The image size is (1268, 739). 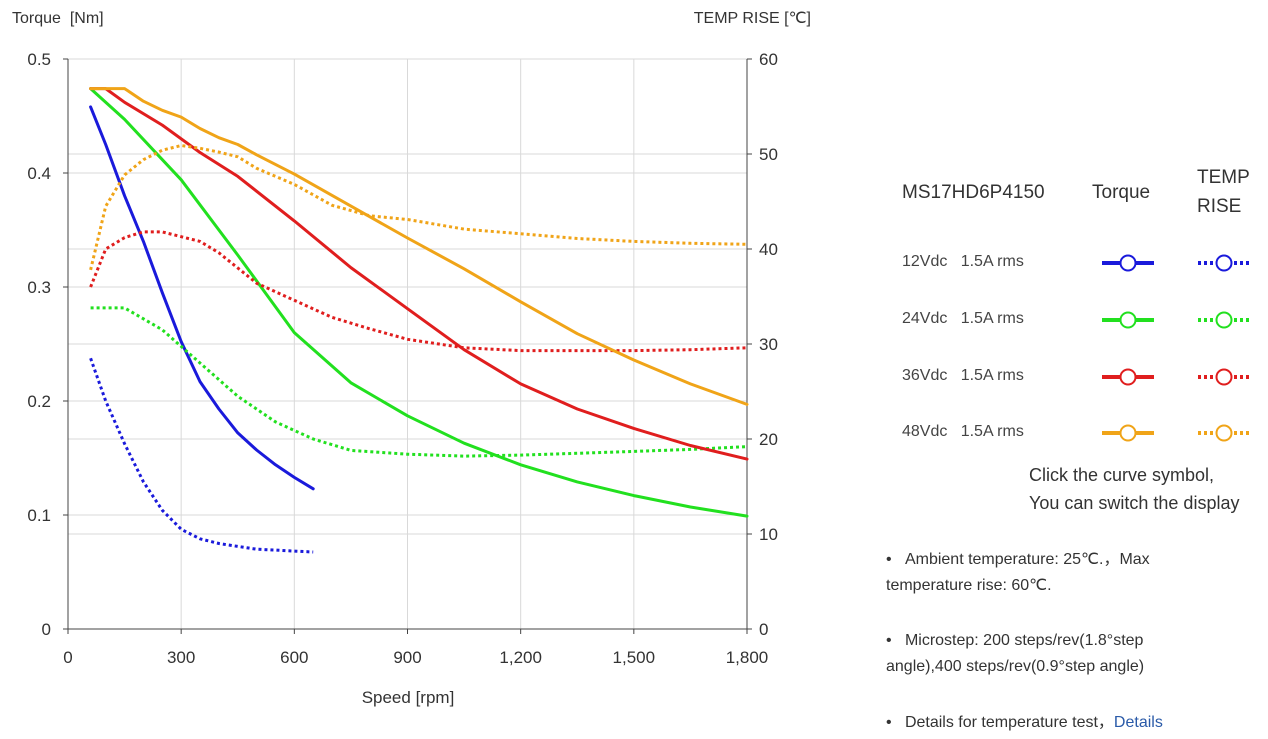 What do you see at coordinates (418, 291) in the screenshot?
I see `temp-rise-curve-36vdc` at bounding box center [418, 291].